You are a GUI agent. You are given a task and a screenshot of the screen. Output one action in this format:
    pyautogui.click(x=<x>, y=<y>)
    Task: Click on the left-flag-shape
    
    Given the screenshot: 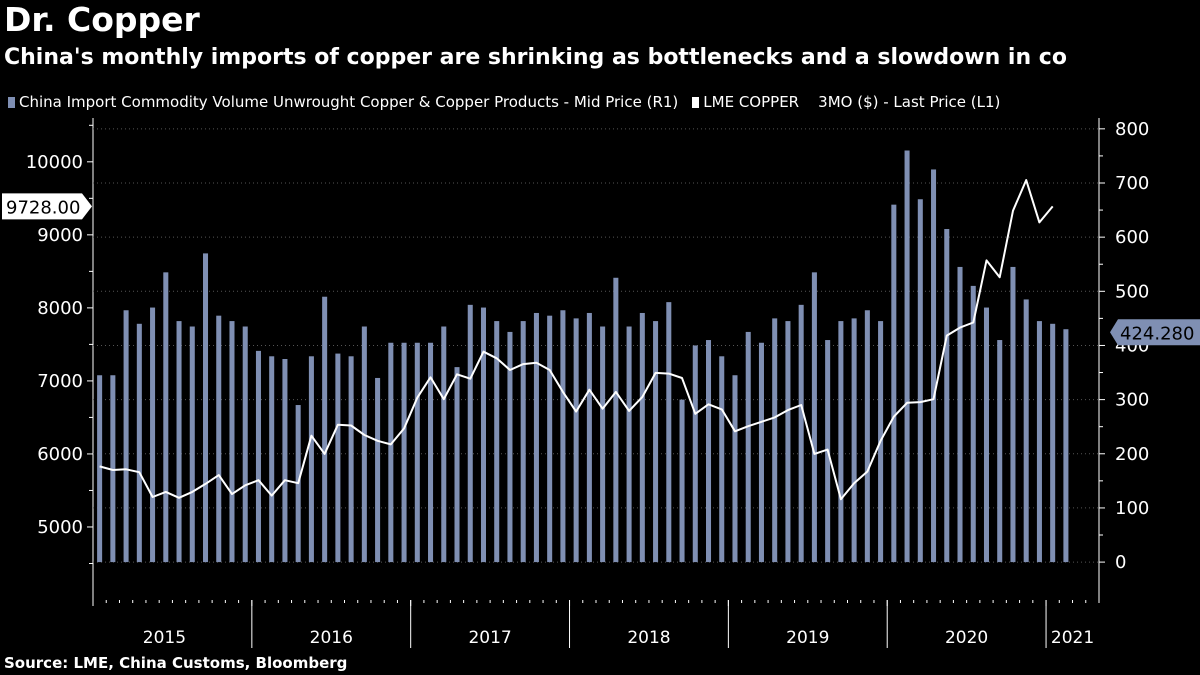 What is the action you would take?
    pyautogui.click(x=47, y=206)
    